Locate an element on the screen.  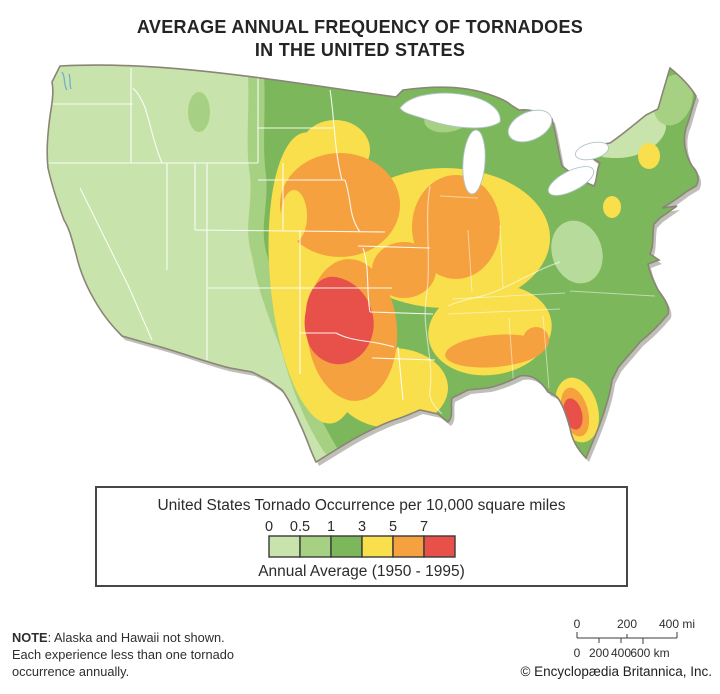
lake-ontario is located at coordinates (592, 151).